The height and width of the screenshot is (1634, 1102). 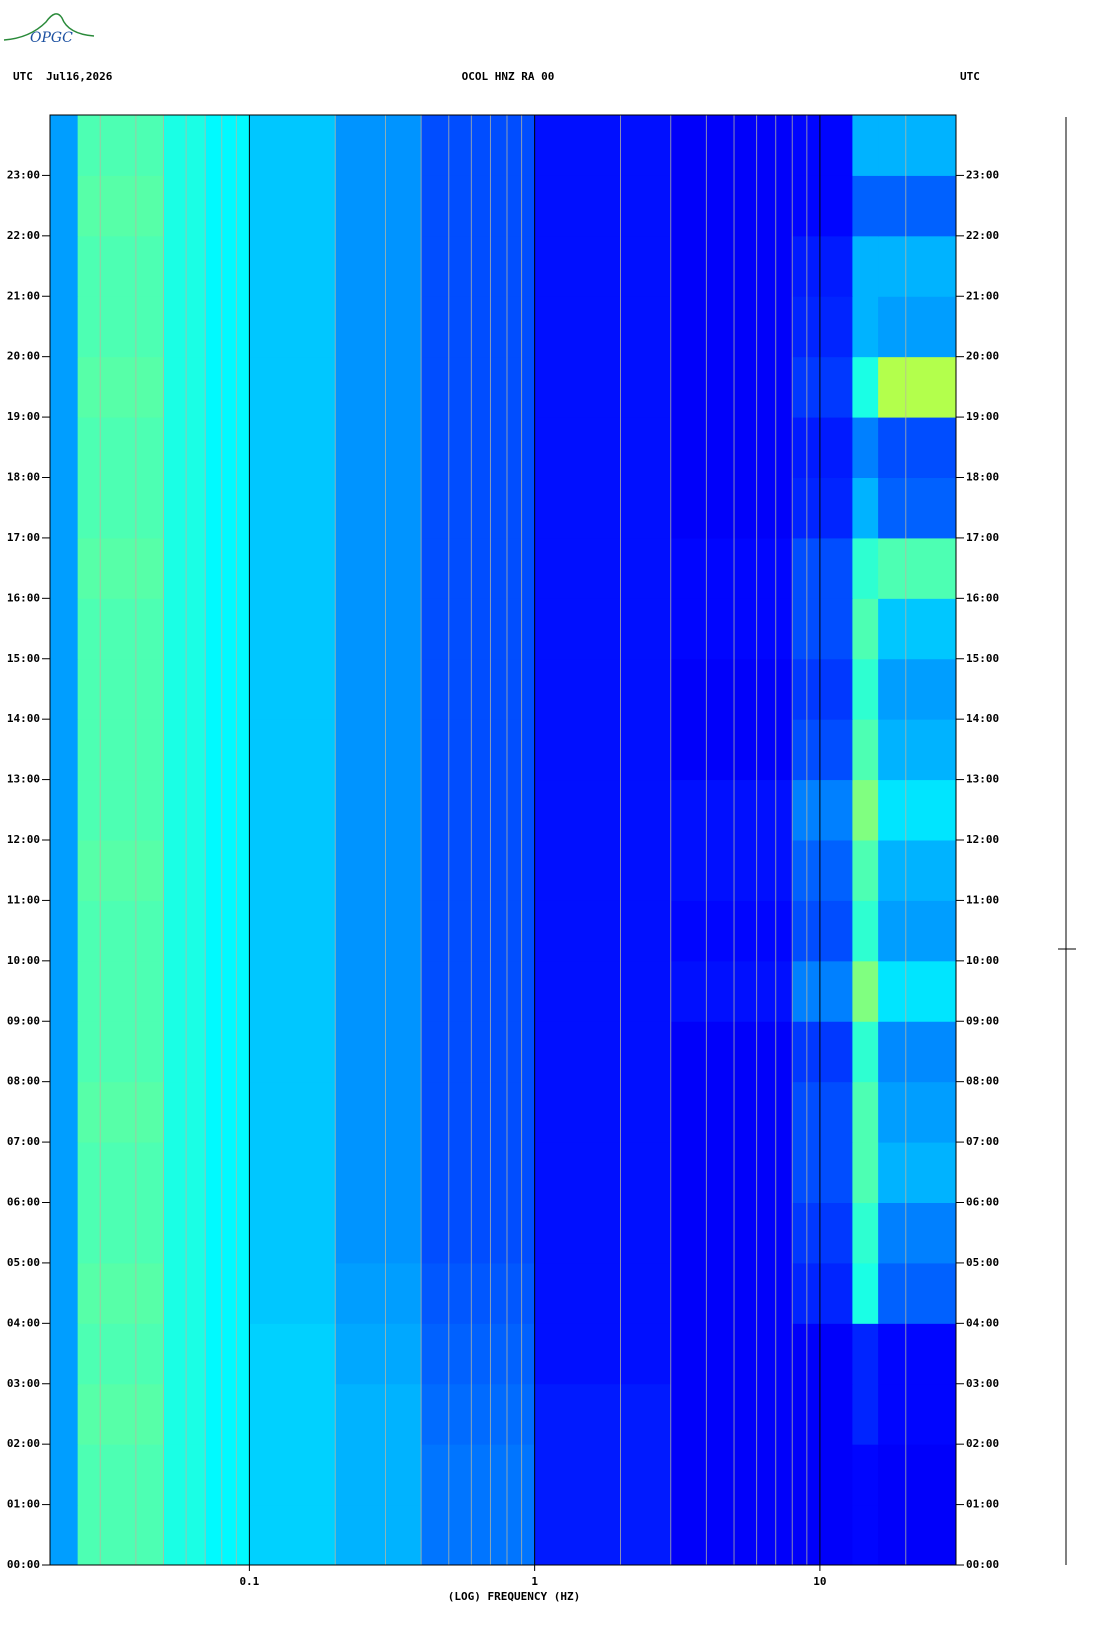 I want to click on y-tick-label-left: 10:00, so click(x=23, y=960).